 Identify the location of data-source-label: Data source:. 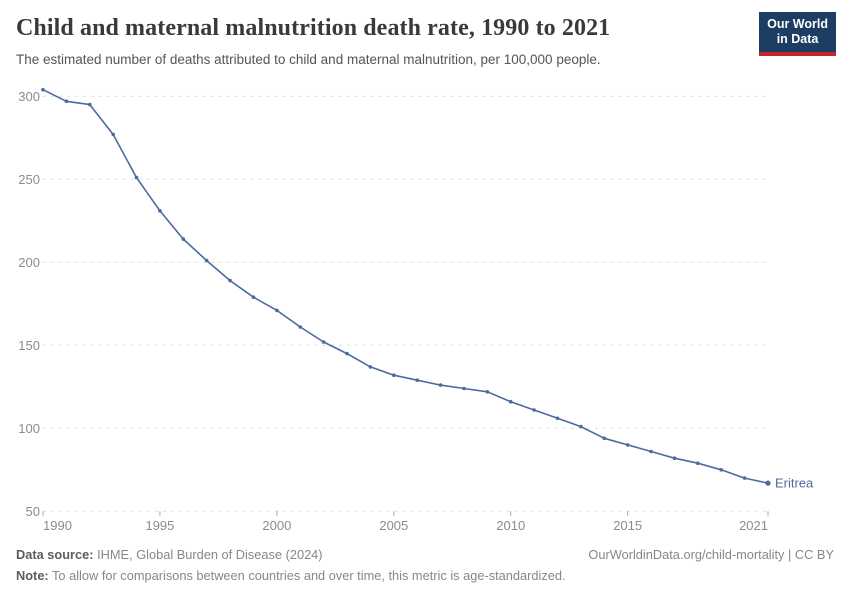
(55, 554).